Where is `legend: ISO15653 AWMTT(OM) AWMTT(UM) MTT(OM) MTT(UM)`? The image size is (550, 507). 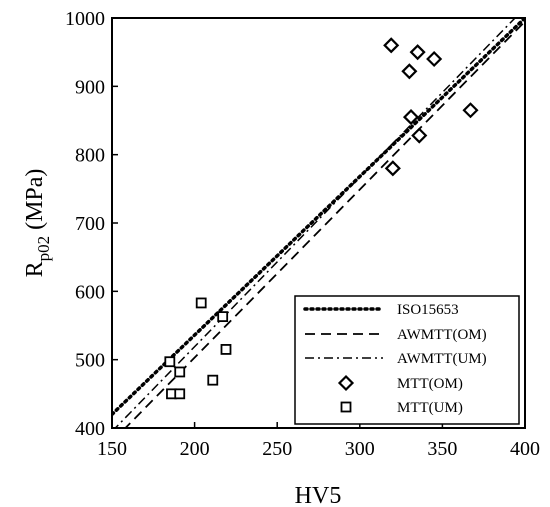
legend: ISO15653 AWMTT(OM) AWMTT(UM) MTT(OM) MTT(UM) is located at coordinates (407, 360).